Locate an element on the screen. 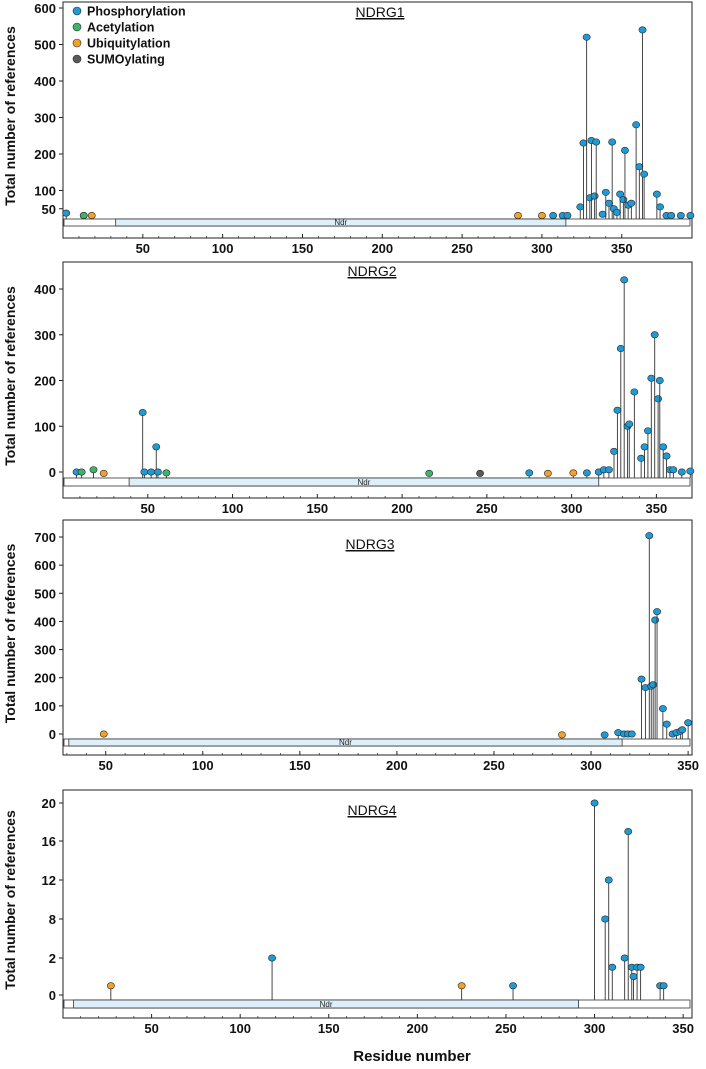 Image resolution: width=706 pixels, height=1069 pixels. panel-title: NDRG3 is located at coordinates (369, 544).